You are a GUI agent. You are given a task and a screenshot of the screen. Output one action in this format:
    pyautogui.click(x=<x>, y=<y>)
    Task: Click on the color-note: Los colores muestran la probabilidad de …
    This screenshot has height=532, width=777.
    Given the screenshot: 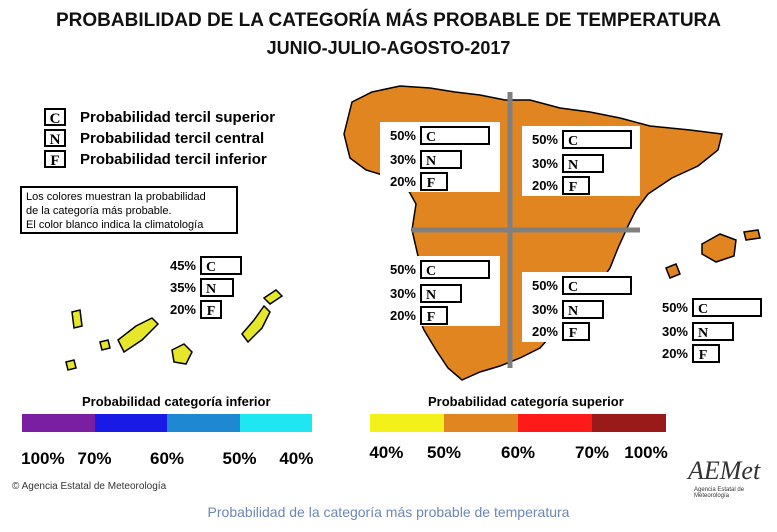 What is the action you would take?
    pyautogui.click(x=129, y=210)
    